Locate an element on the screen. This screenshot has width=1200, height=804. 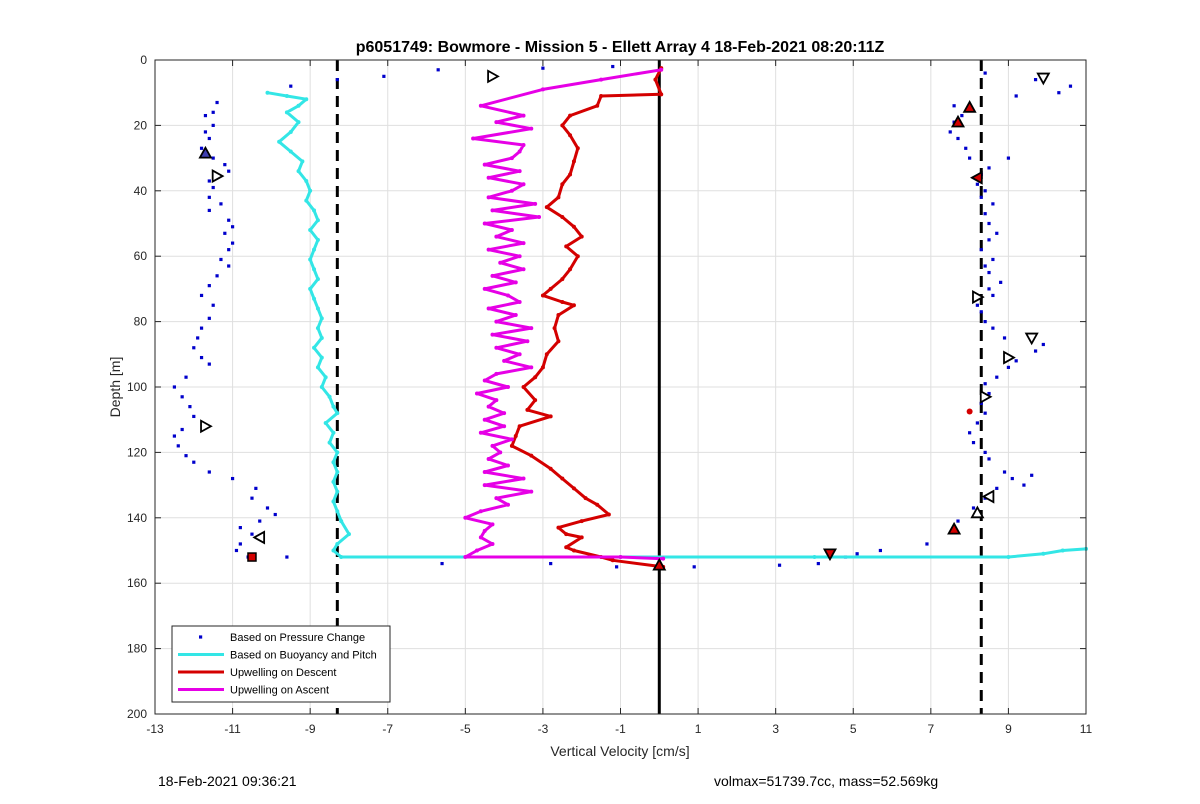
x-tick-label: 5 is located at coordinates (853, 729).